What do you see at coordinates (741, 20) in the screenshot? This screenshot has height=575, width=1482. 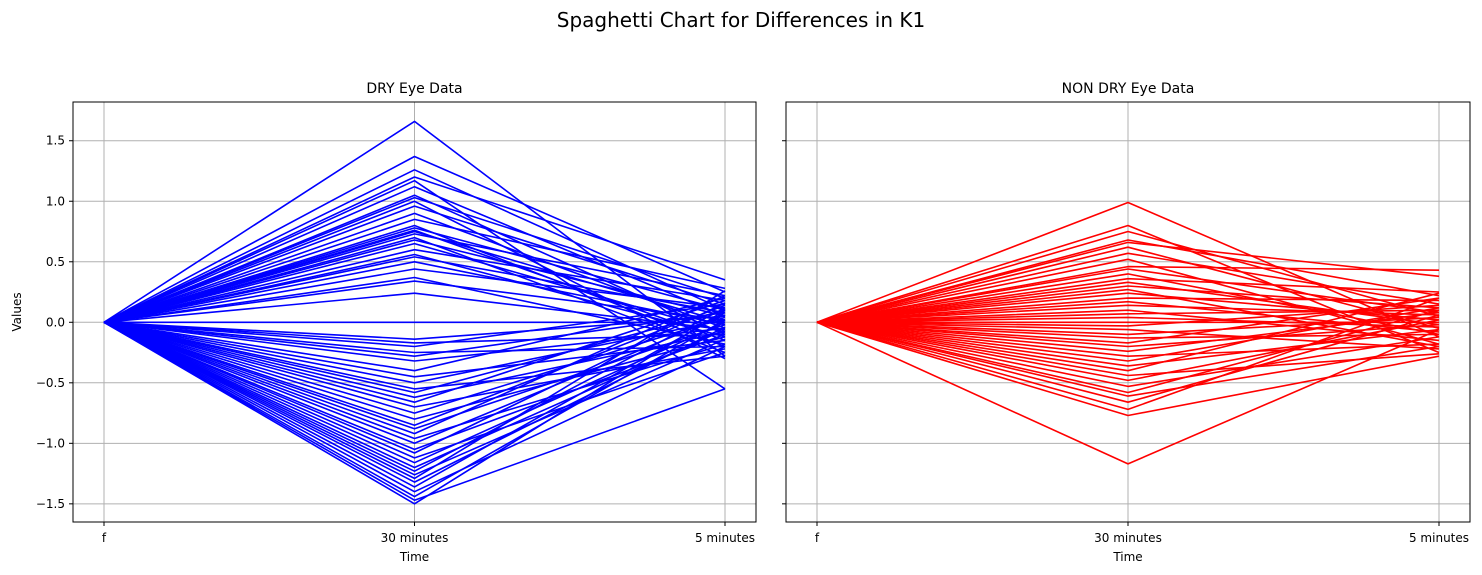 I see `figure-title: Spaghetti Chart for Differences in K1` at bounding box center [741, 20].